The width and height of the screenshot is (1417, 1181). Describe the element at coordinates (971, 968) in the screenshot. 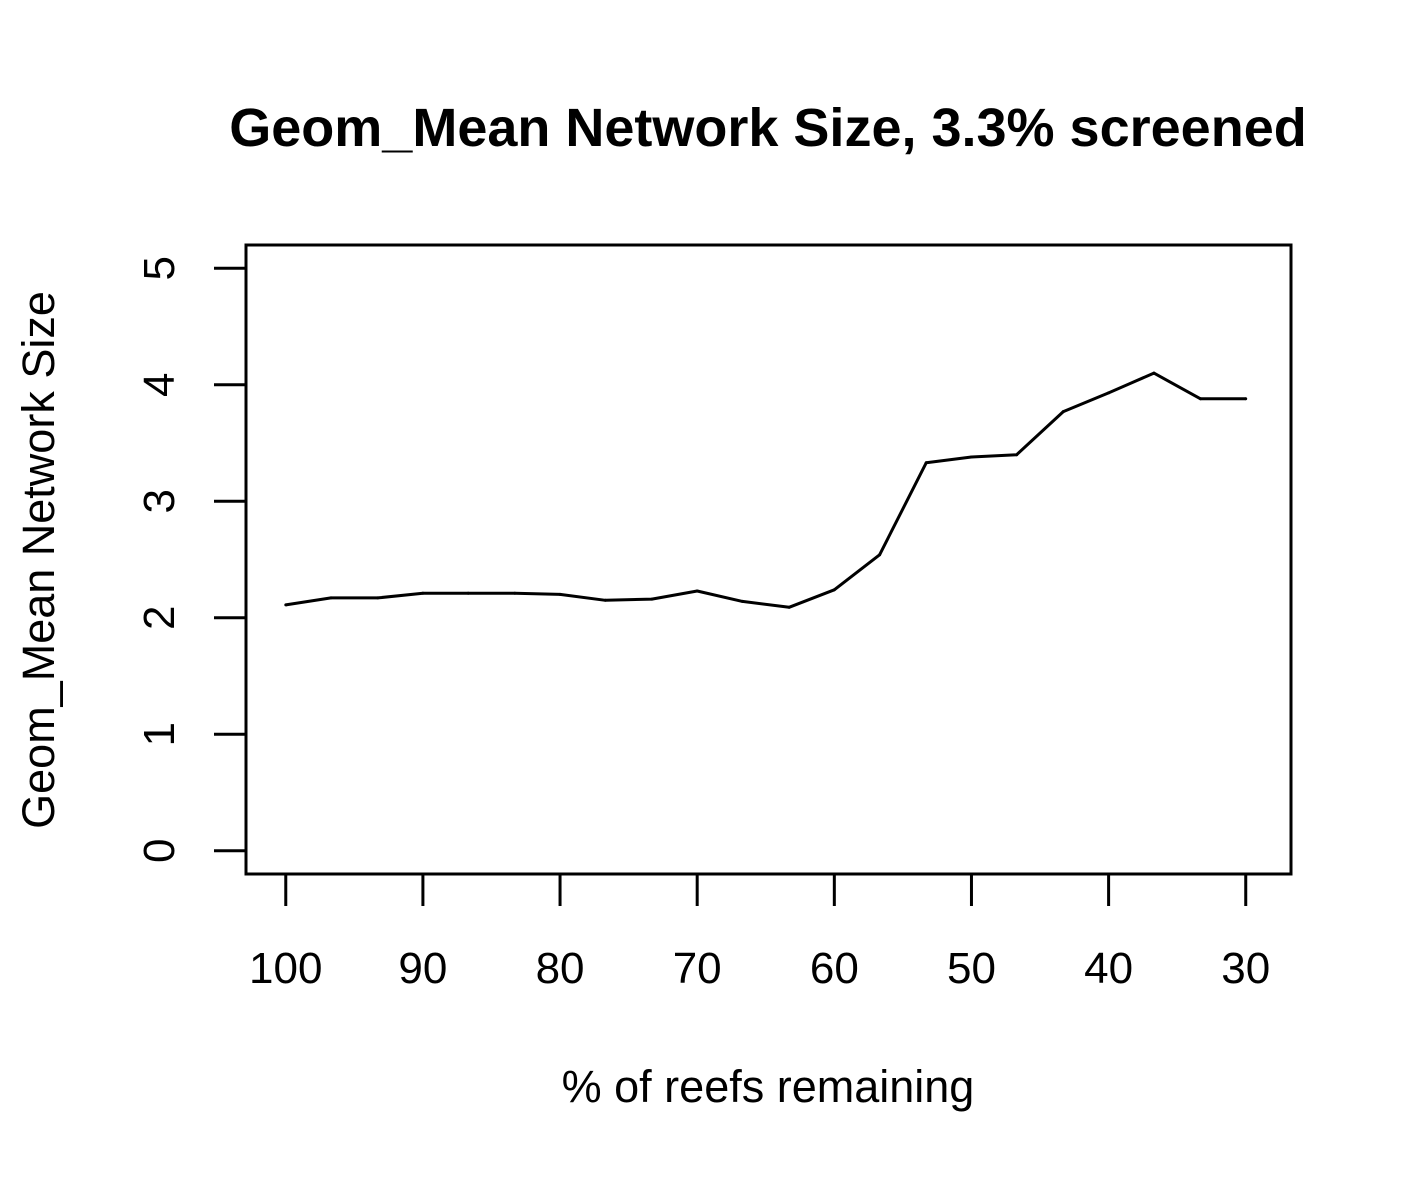

I see `x-tick-label: 50` at that location.